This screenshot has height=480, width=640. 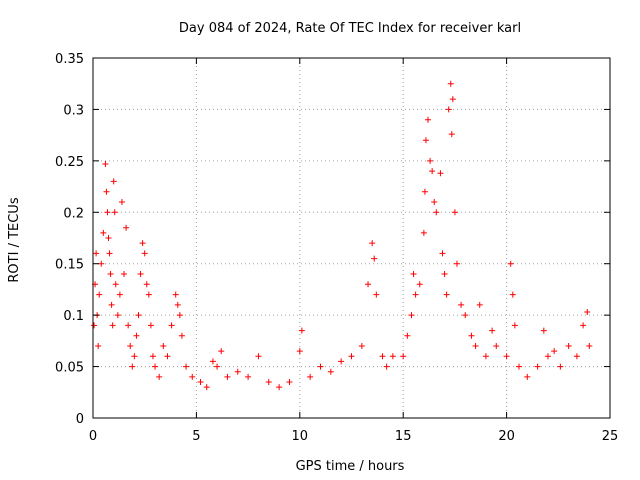 What do you see at coordinates (14, 239) in the screenshot?
I see `y-axis-label: ROTI / TECUs` at bounding box center [14, 239].